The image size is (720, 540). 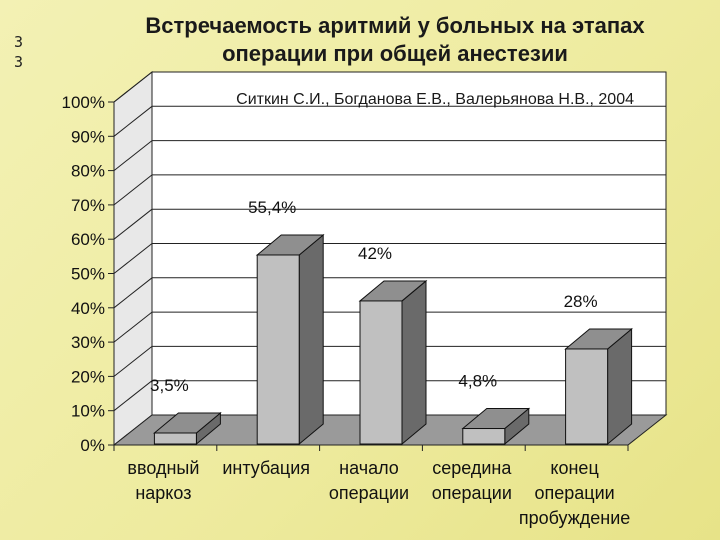 What do you see at coordinates (266, 468) in the screenshot?
I see `x-category-label: интубация` at bounding box center [266, 468].